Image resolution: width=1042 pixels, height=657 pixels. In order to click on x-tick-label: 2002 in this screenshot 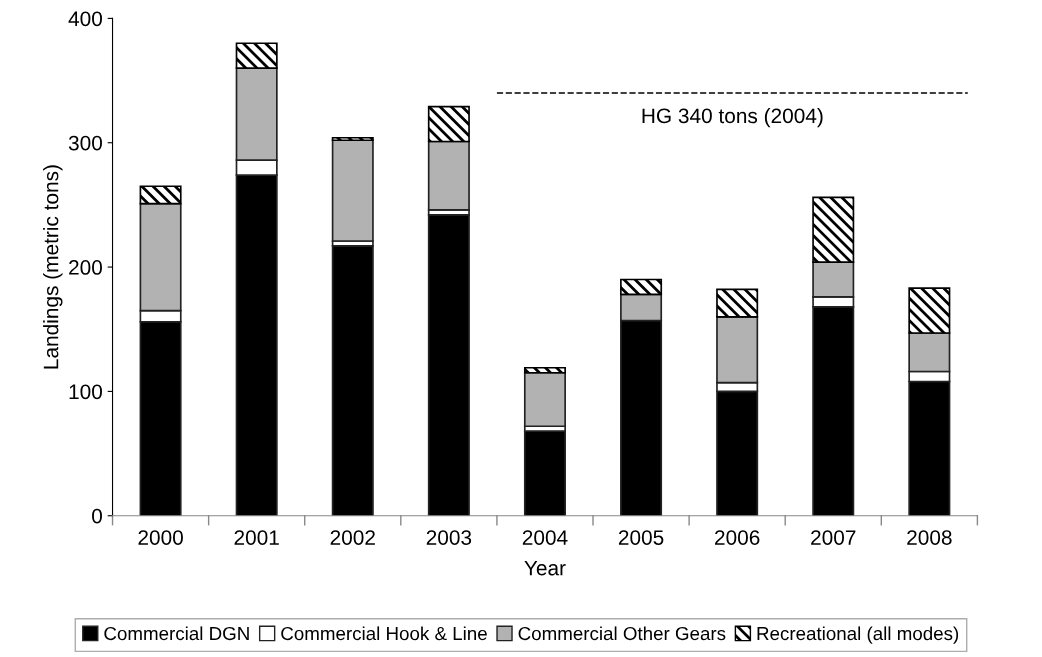, I will do `click(352, 537)`.